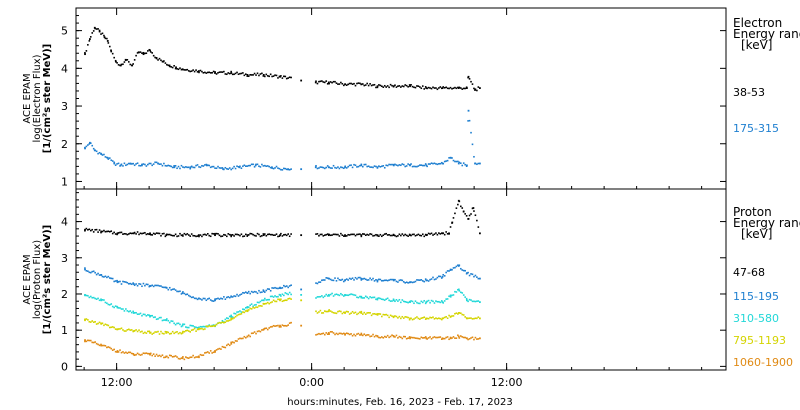 The image size is (800, 410). I want to click on y-axis-label-electron-0: ACE EPAM, so click(27, 98).